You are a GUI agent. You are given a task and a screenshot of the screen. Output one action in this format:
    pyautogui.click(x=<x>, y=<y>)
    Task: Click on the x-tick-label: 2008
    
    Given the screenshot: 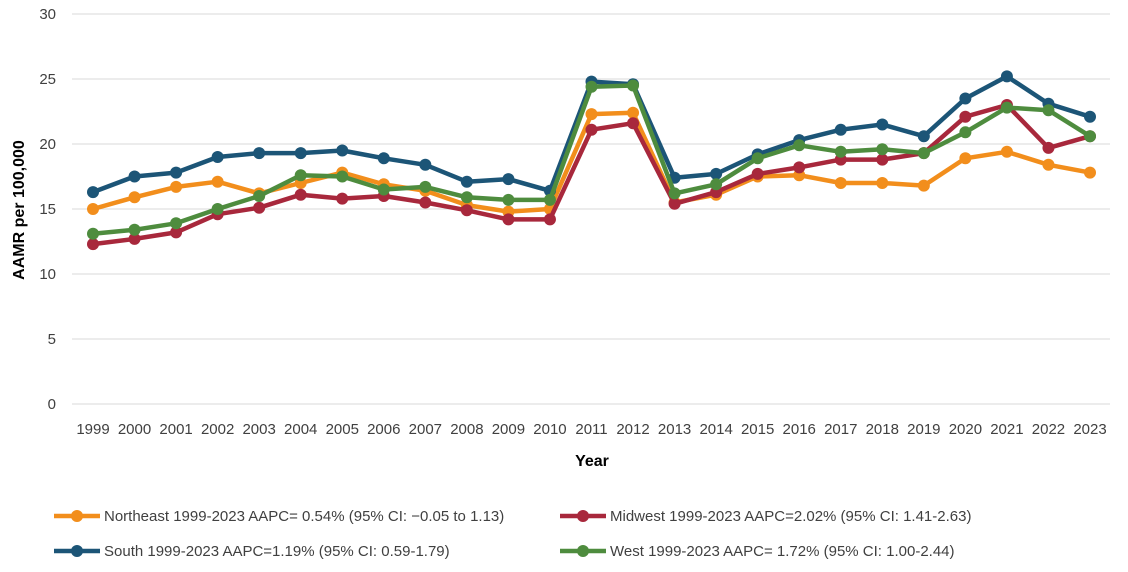 What is the action you would take?
    pyautogui.click(x=466, y=429)
    